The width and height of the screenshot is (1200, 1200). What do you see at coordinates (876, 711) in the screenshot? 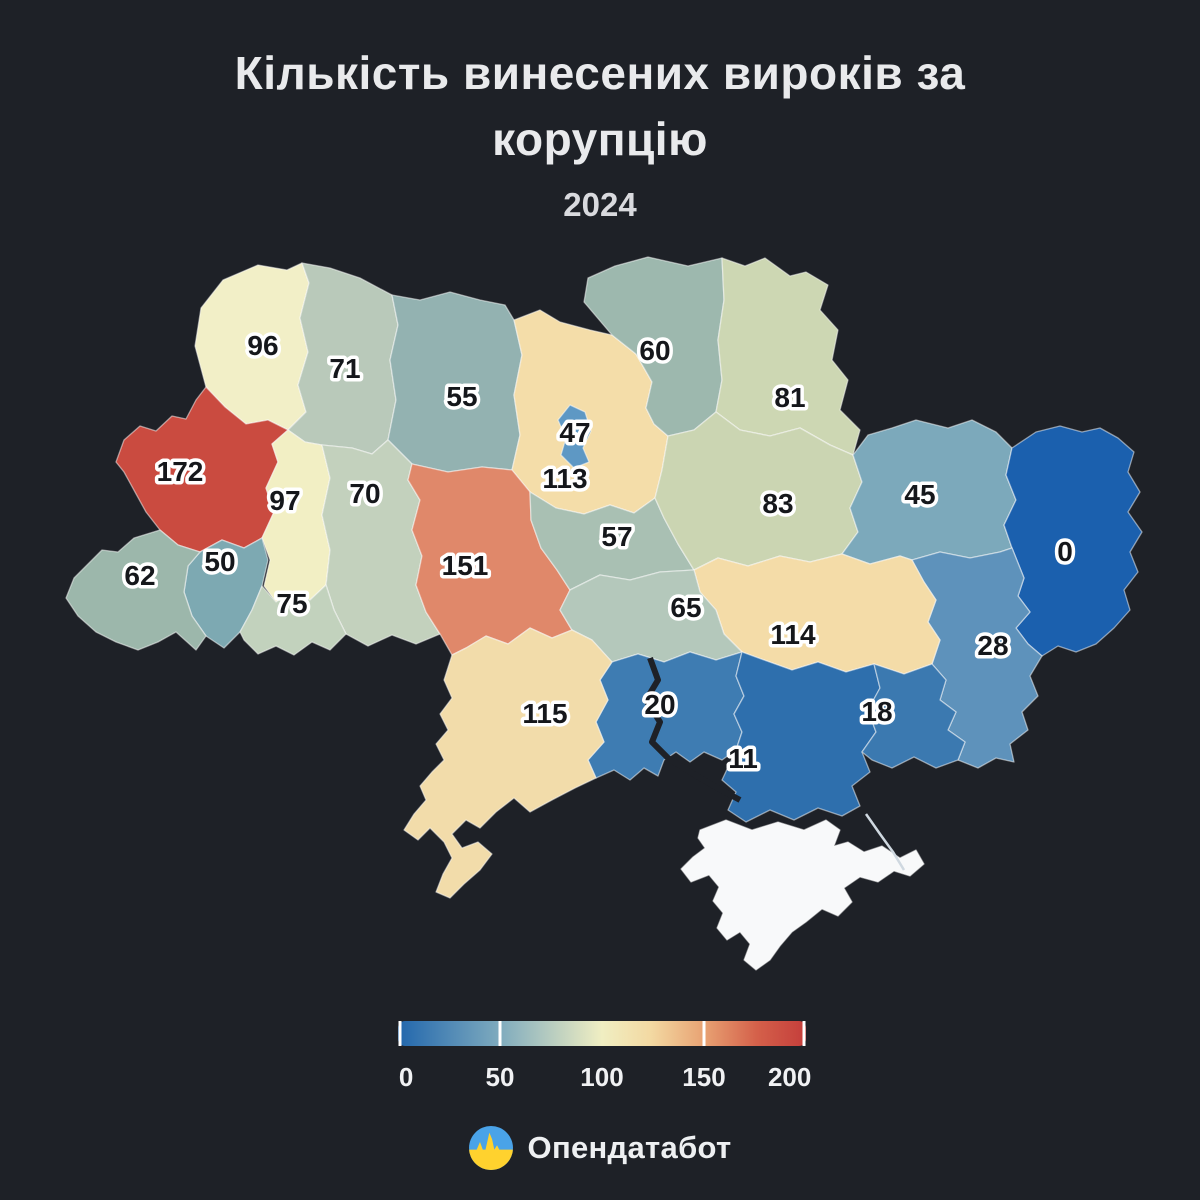
I see `region-value-label-zaporizhzhia: 18` at bounding box center [876, 711].